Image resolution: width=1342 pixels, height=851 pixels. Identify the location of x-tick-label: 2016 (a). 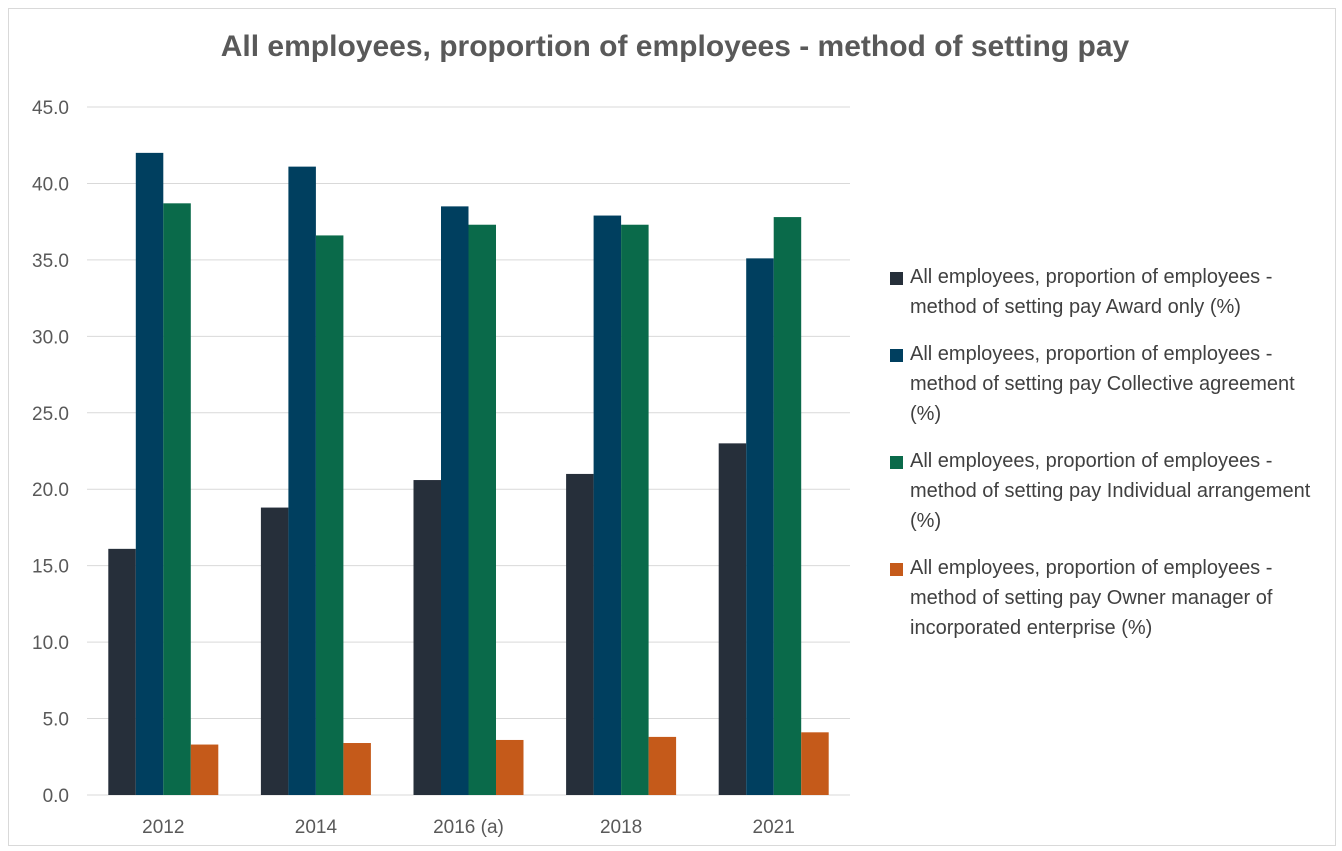
(468, 827).